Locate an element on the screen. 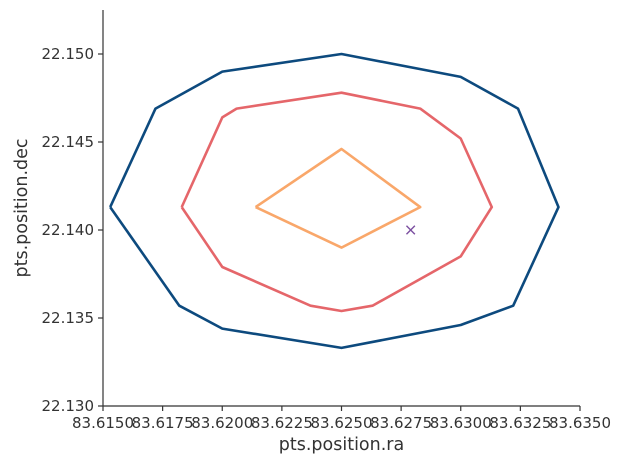 The height and width of the screenshot is (463, 623). x-tick-label: 83.6250 is located at coordinates (341, 423).